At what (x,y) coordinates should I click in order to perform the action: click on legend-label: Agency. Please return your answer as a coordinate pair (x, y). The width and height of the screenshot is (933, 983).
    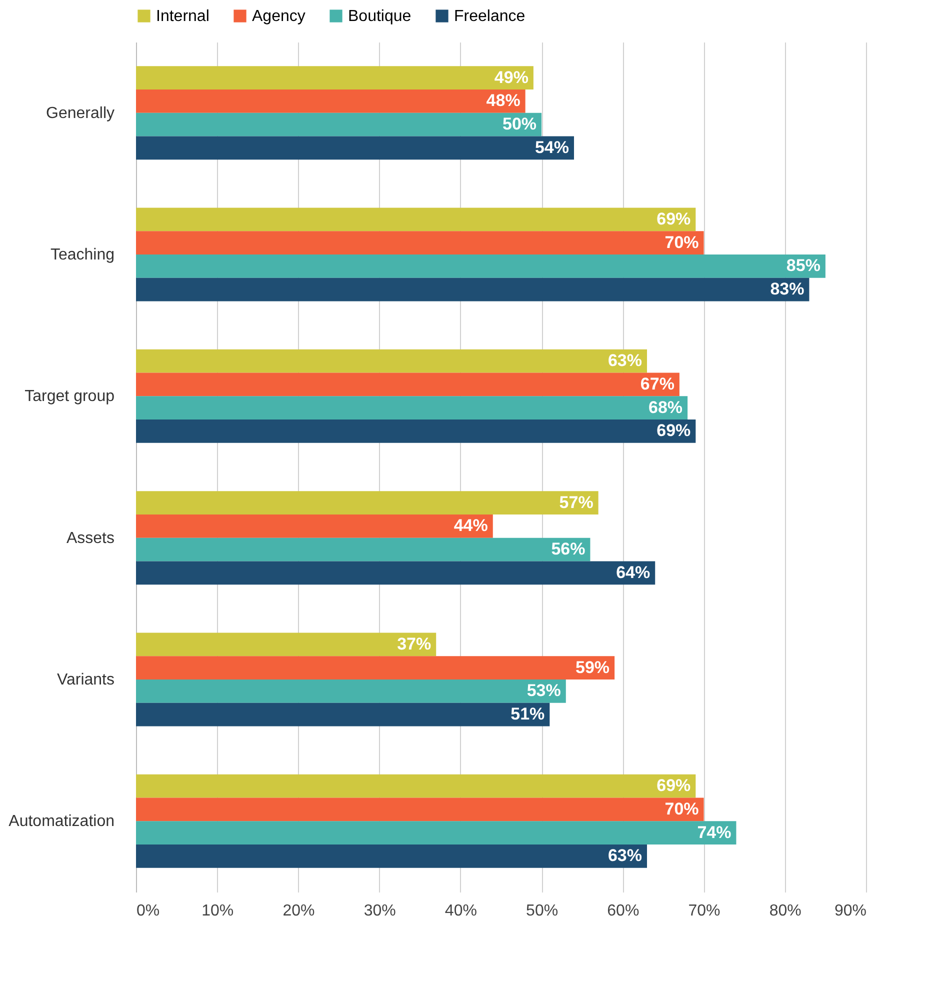
    Looking at the image, I should click on (279, 16).